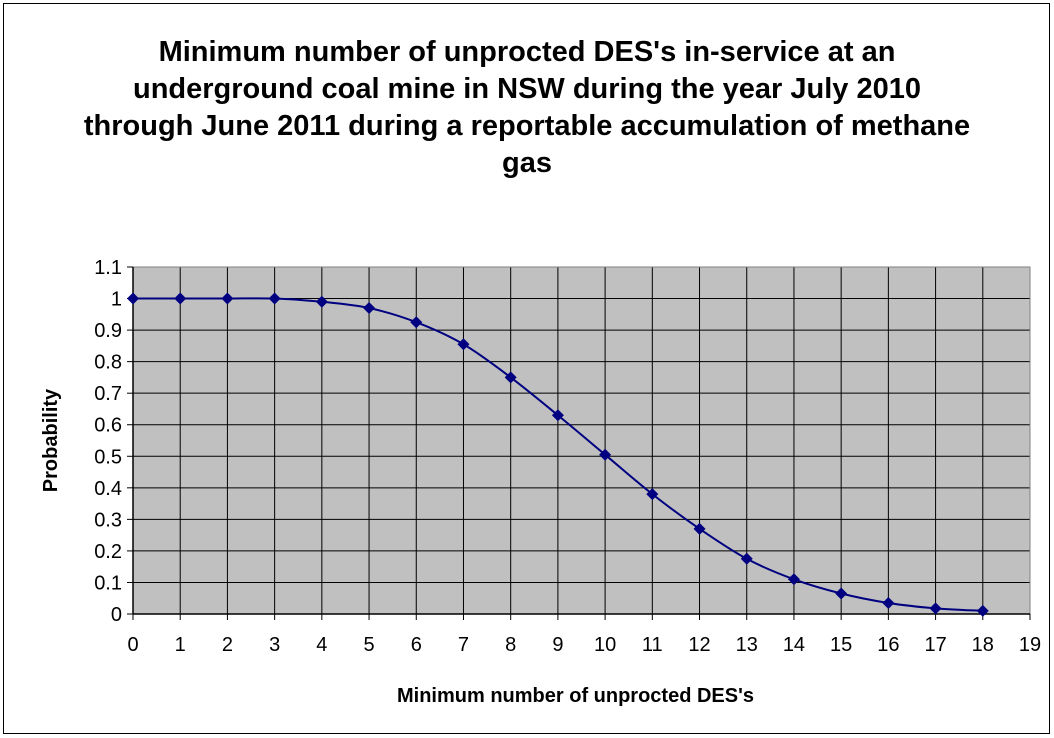 The height and width of the screenshot is (738, 1054). I want to click on x-tick-label: 19, so click(1030, 645).